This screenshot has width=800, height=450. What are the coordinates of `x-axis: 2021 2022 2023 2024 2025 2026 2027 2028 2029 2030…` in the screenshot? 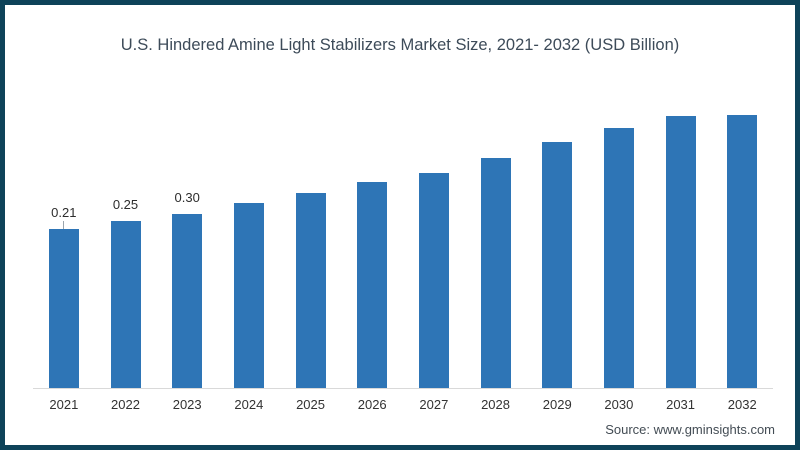 It's located at (403, 404).